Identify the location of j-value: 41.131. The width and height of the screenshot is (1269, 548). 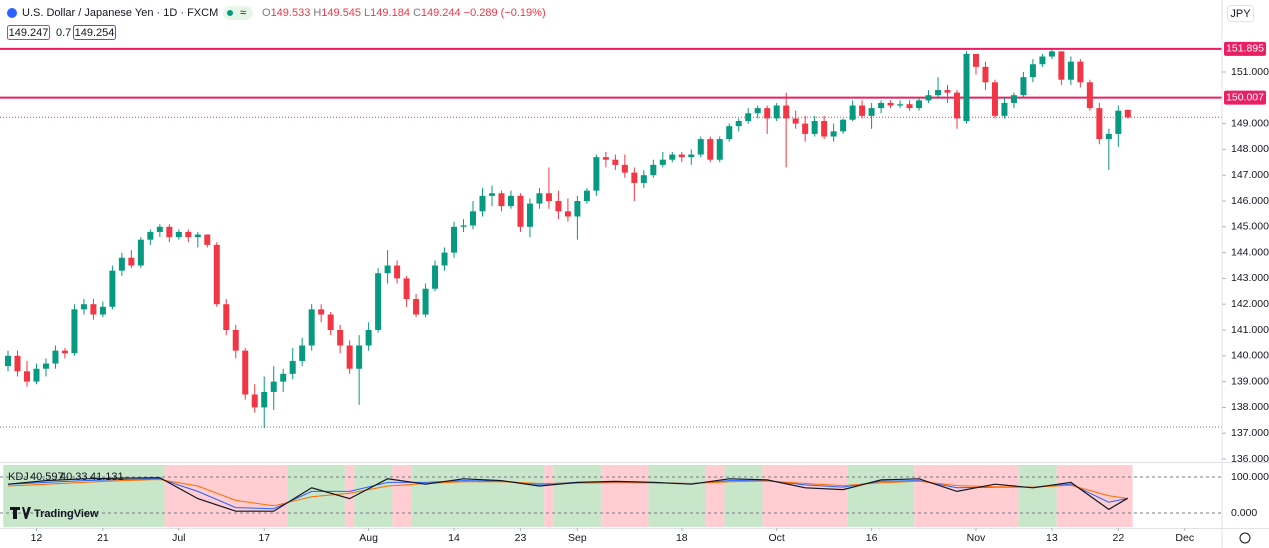
(107, 477).